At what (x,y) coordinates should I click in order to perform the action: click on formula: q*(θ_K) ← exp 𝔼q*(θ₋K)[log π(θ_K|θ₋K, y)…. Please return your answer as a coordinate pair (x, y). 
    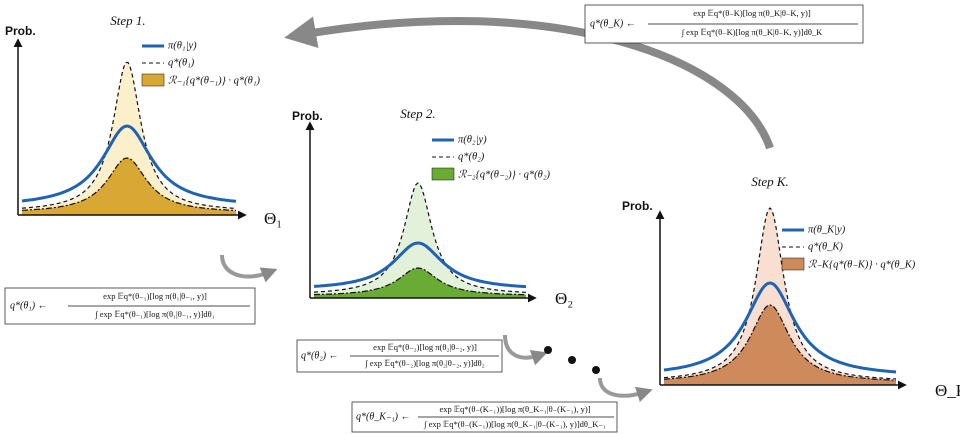
    Looking at the image, I should click on (724, 24).